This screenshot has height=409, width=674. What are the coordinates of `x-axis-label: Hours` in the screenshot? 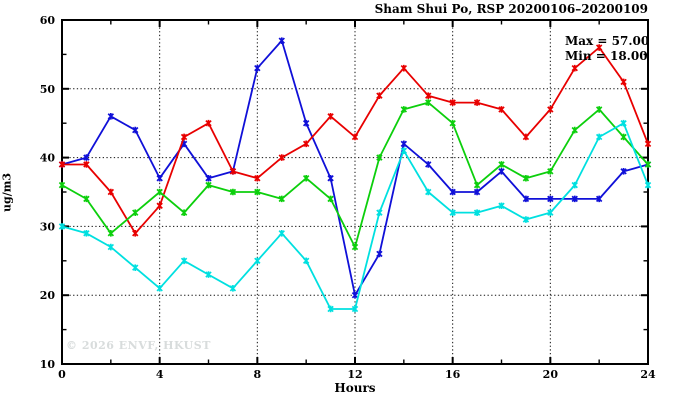 It's located at (355, 388).